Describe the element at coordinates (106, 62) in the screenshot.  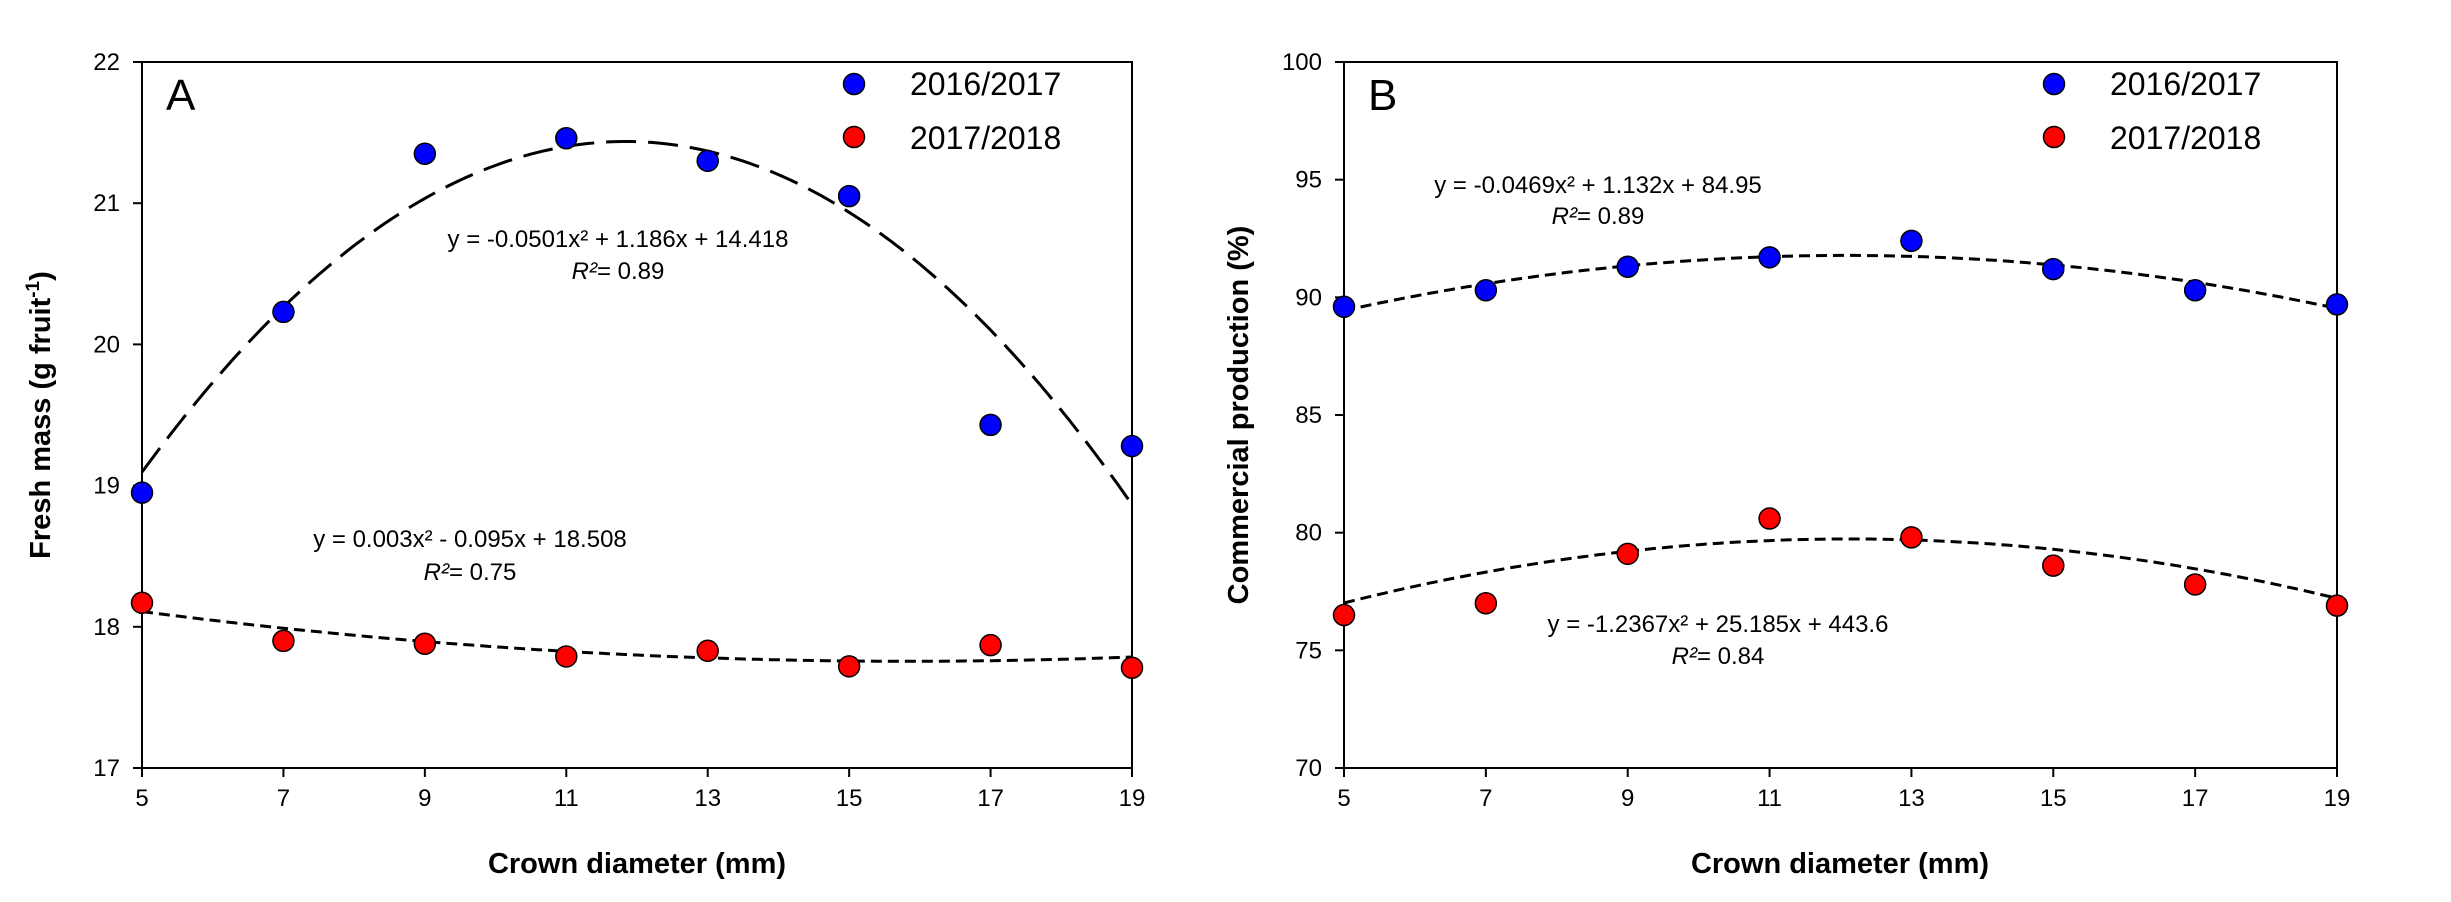
I see `panel-a-y-tick-label: 22` at that location.